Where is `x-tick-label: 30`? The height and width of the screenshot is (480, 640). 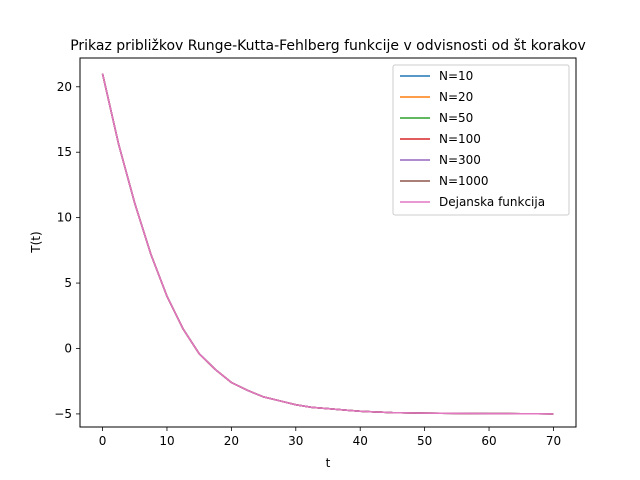 x-tick-label: 30 is located at coordinates (295, 441).